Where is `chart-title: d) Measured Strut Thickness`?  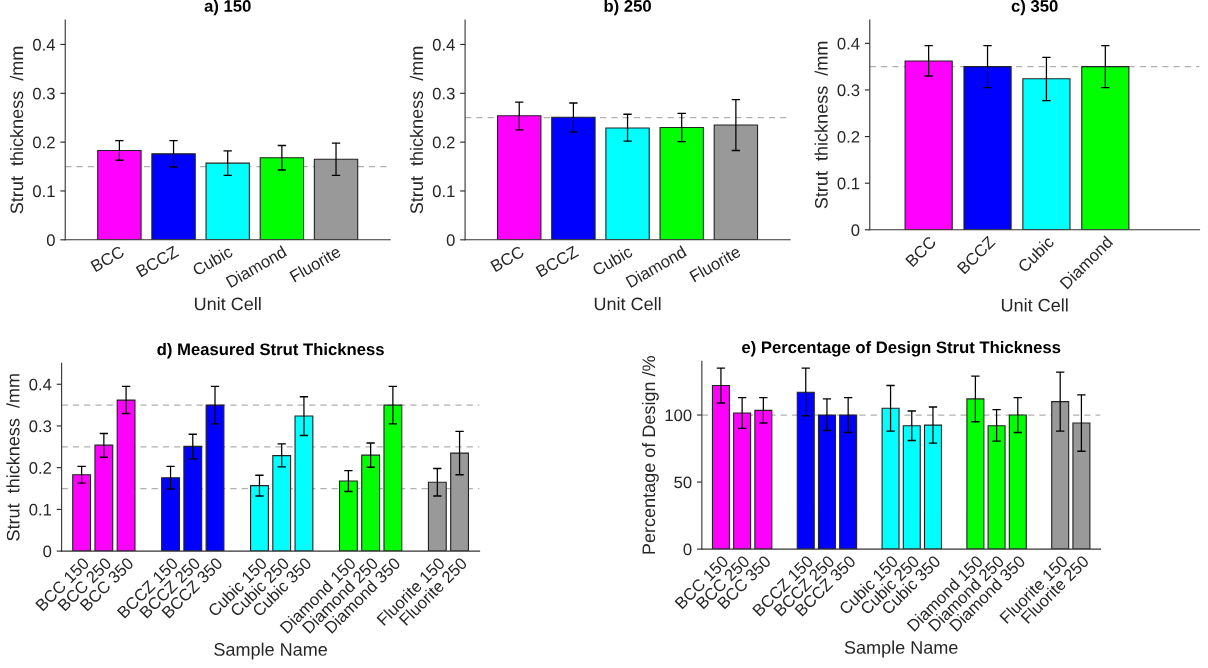
chart-title: d) Measured Strut Thickness is located at coordinates (270, 350).